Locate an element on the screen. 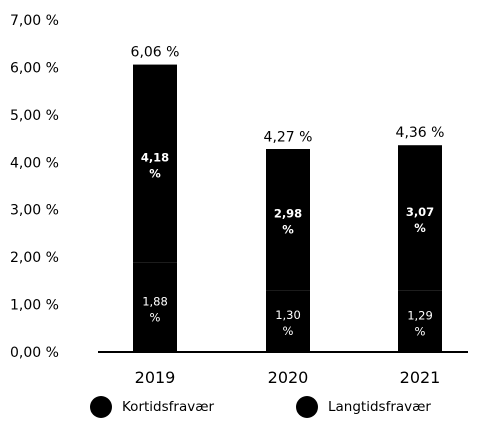 Image resolution: width=477 pixels, height=421 pixels. y-tick-label: 4,00 % is located at coordinates (34, 163).